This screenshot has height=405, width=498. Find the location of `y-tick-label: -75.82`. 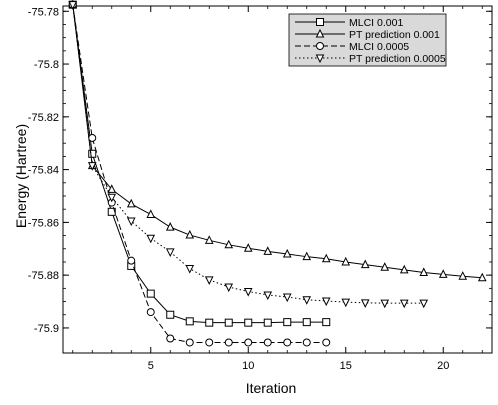

y-tick-label: -75.82 is located at coordinates (43, 118).